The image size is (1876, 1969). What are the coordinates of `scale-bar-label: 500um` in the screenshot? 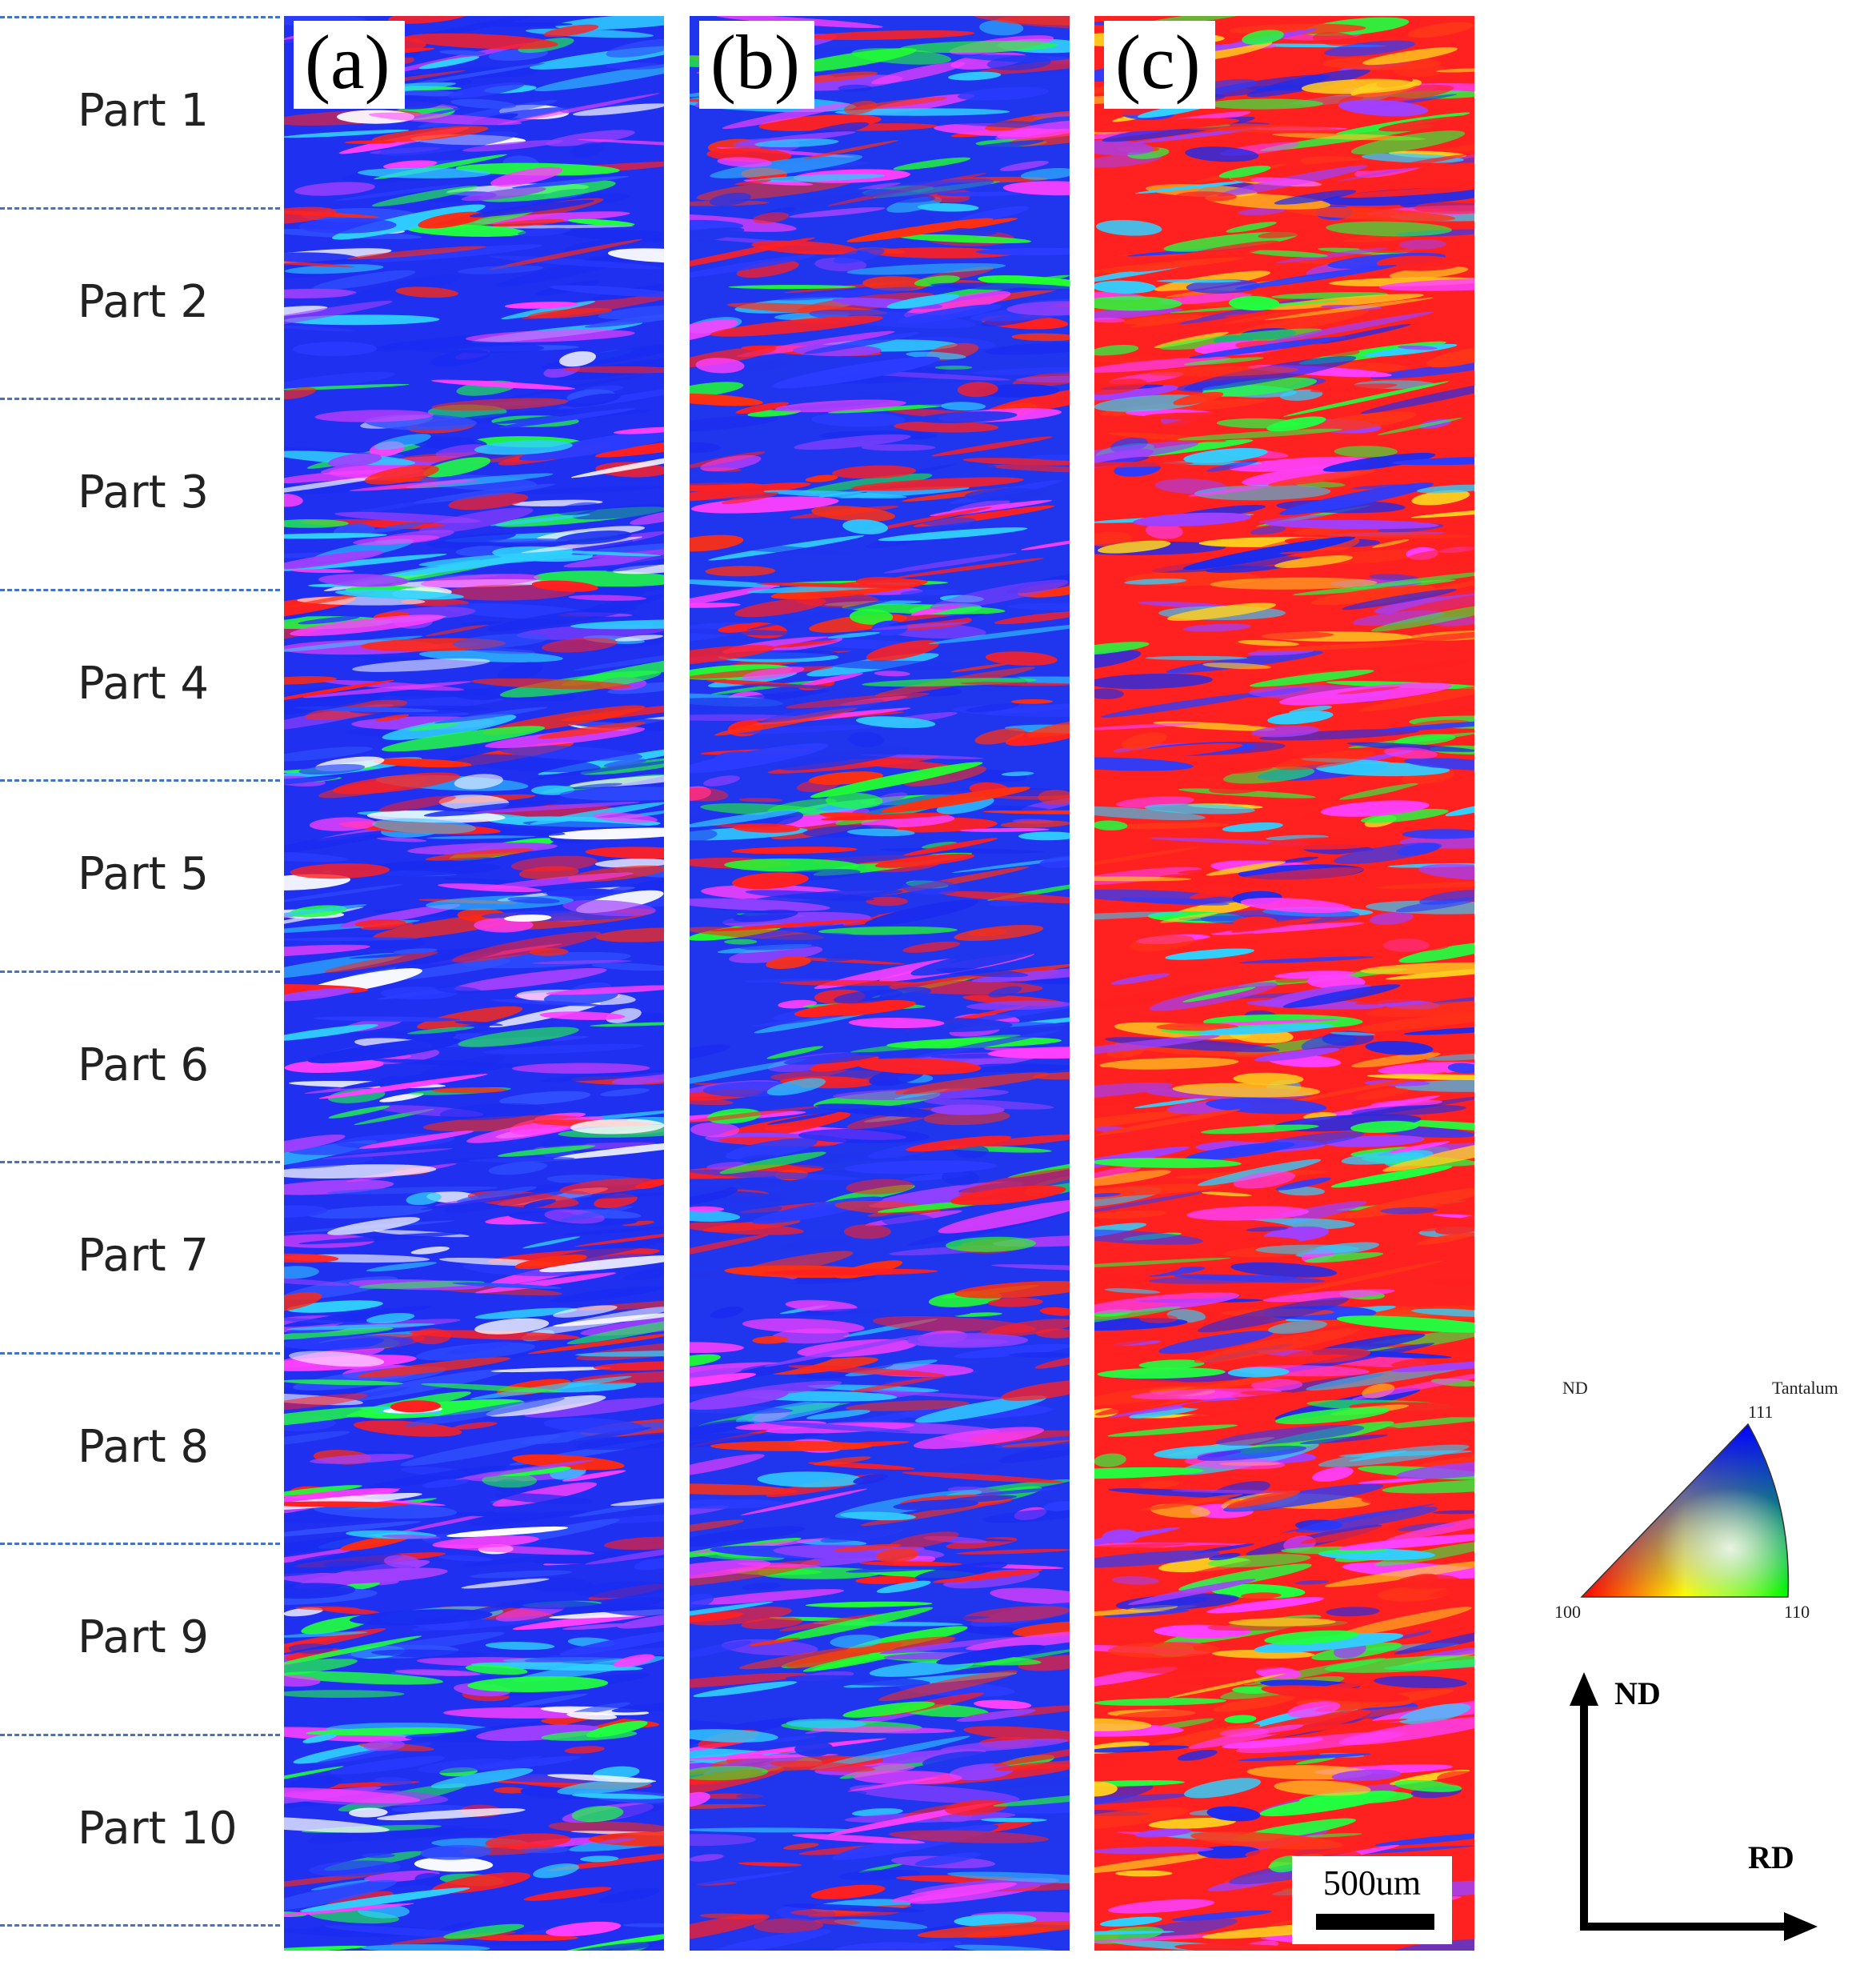 It's located at (1372, 1883).